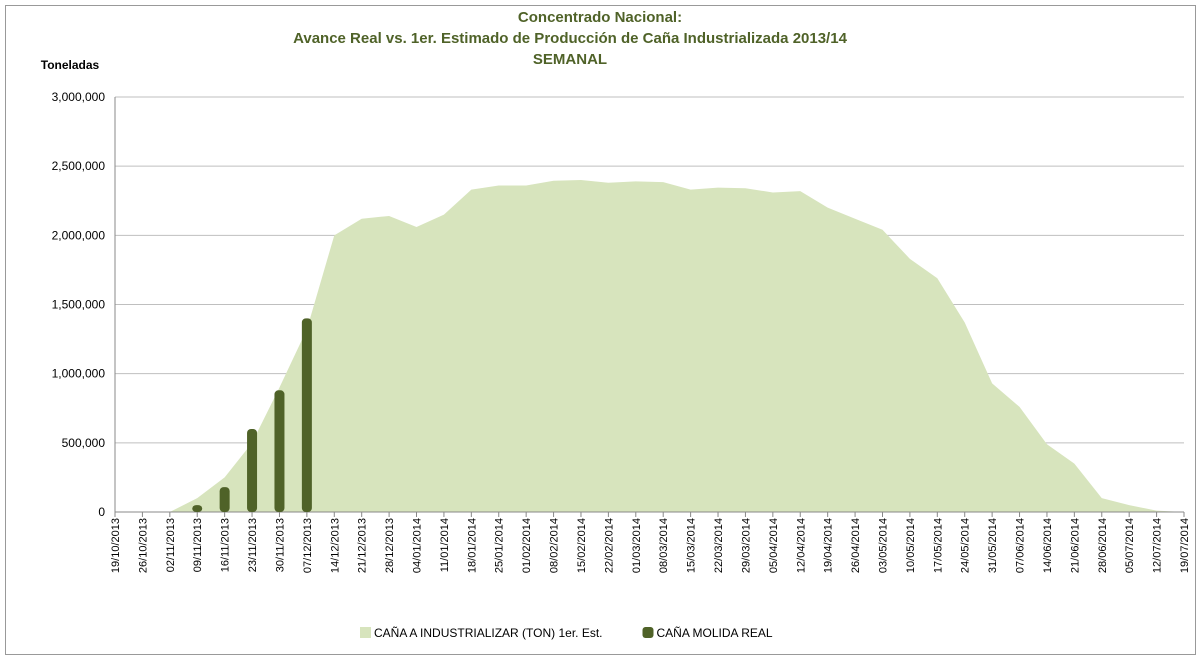 The height and width of the screenshot is (660, 1201). Describe the element at coordinates (719, 545) in the screenshot. I see `x-tick-label: 22/03/2014` at that location.